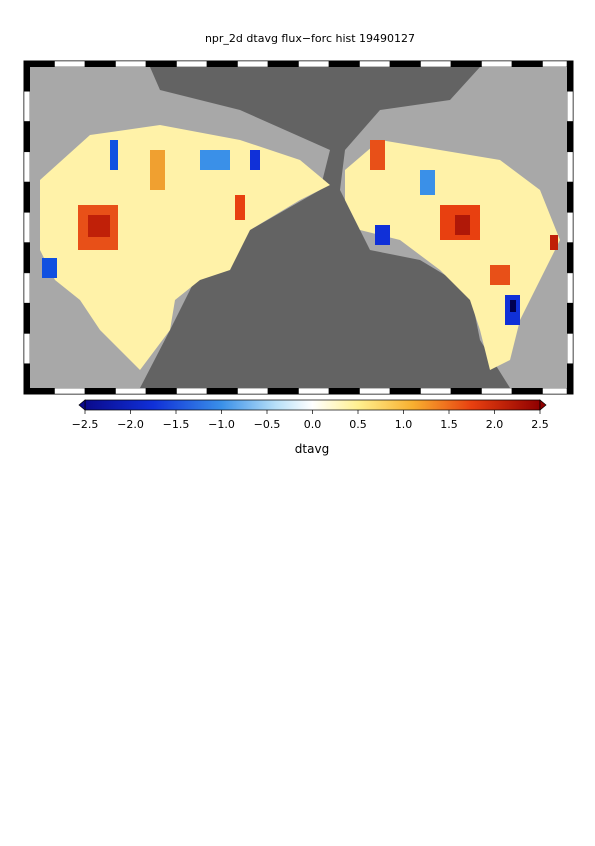 The width and height of the screenshot is (595, 846). Describe the element at coordinates (313, 424) in the screenshot. I see `colorbar-tick-label: 0.0` at that location.